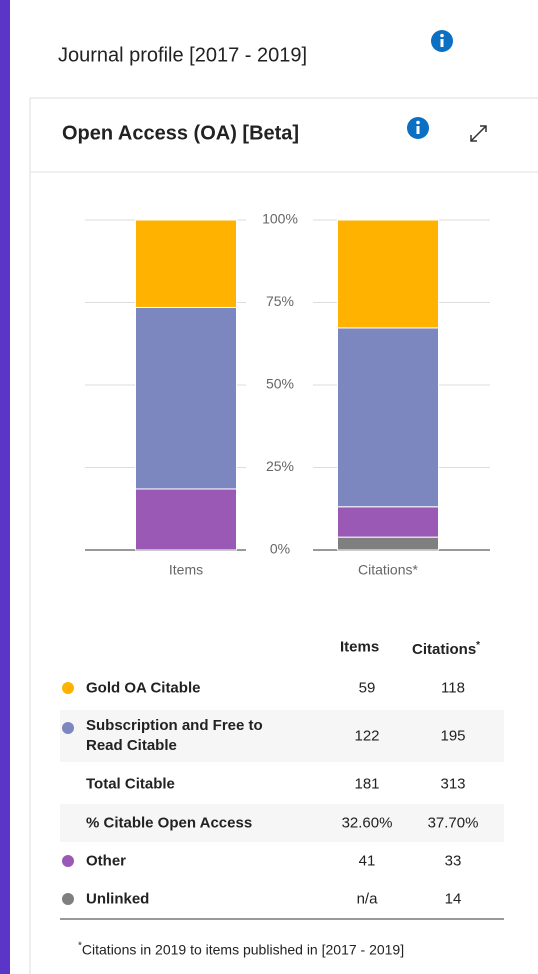  I want to click on y-tick-label: 0%, so click(280, 549).